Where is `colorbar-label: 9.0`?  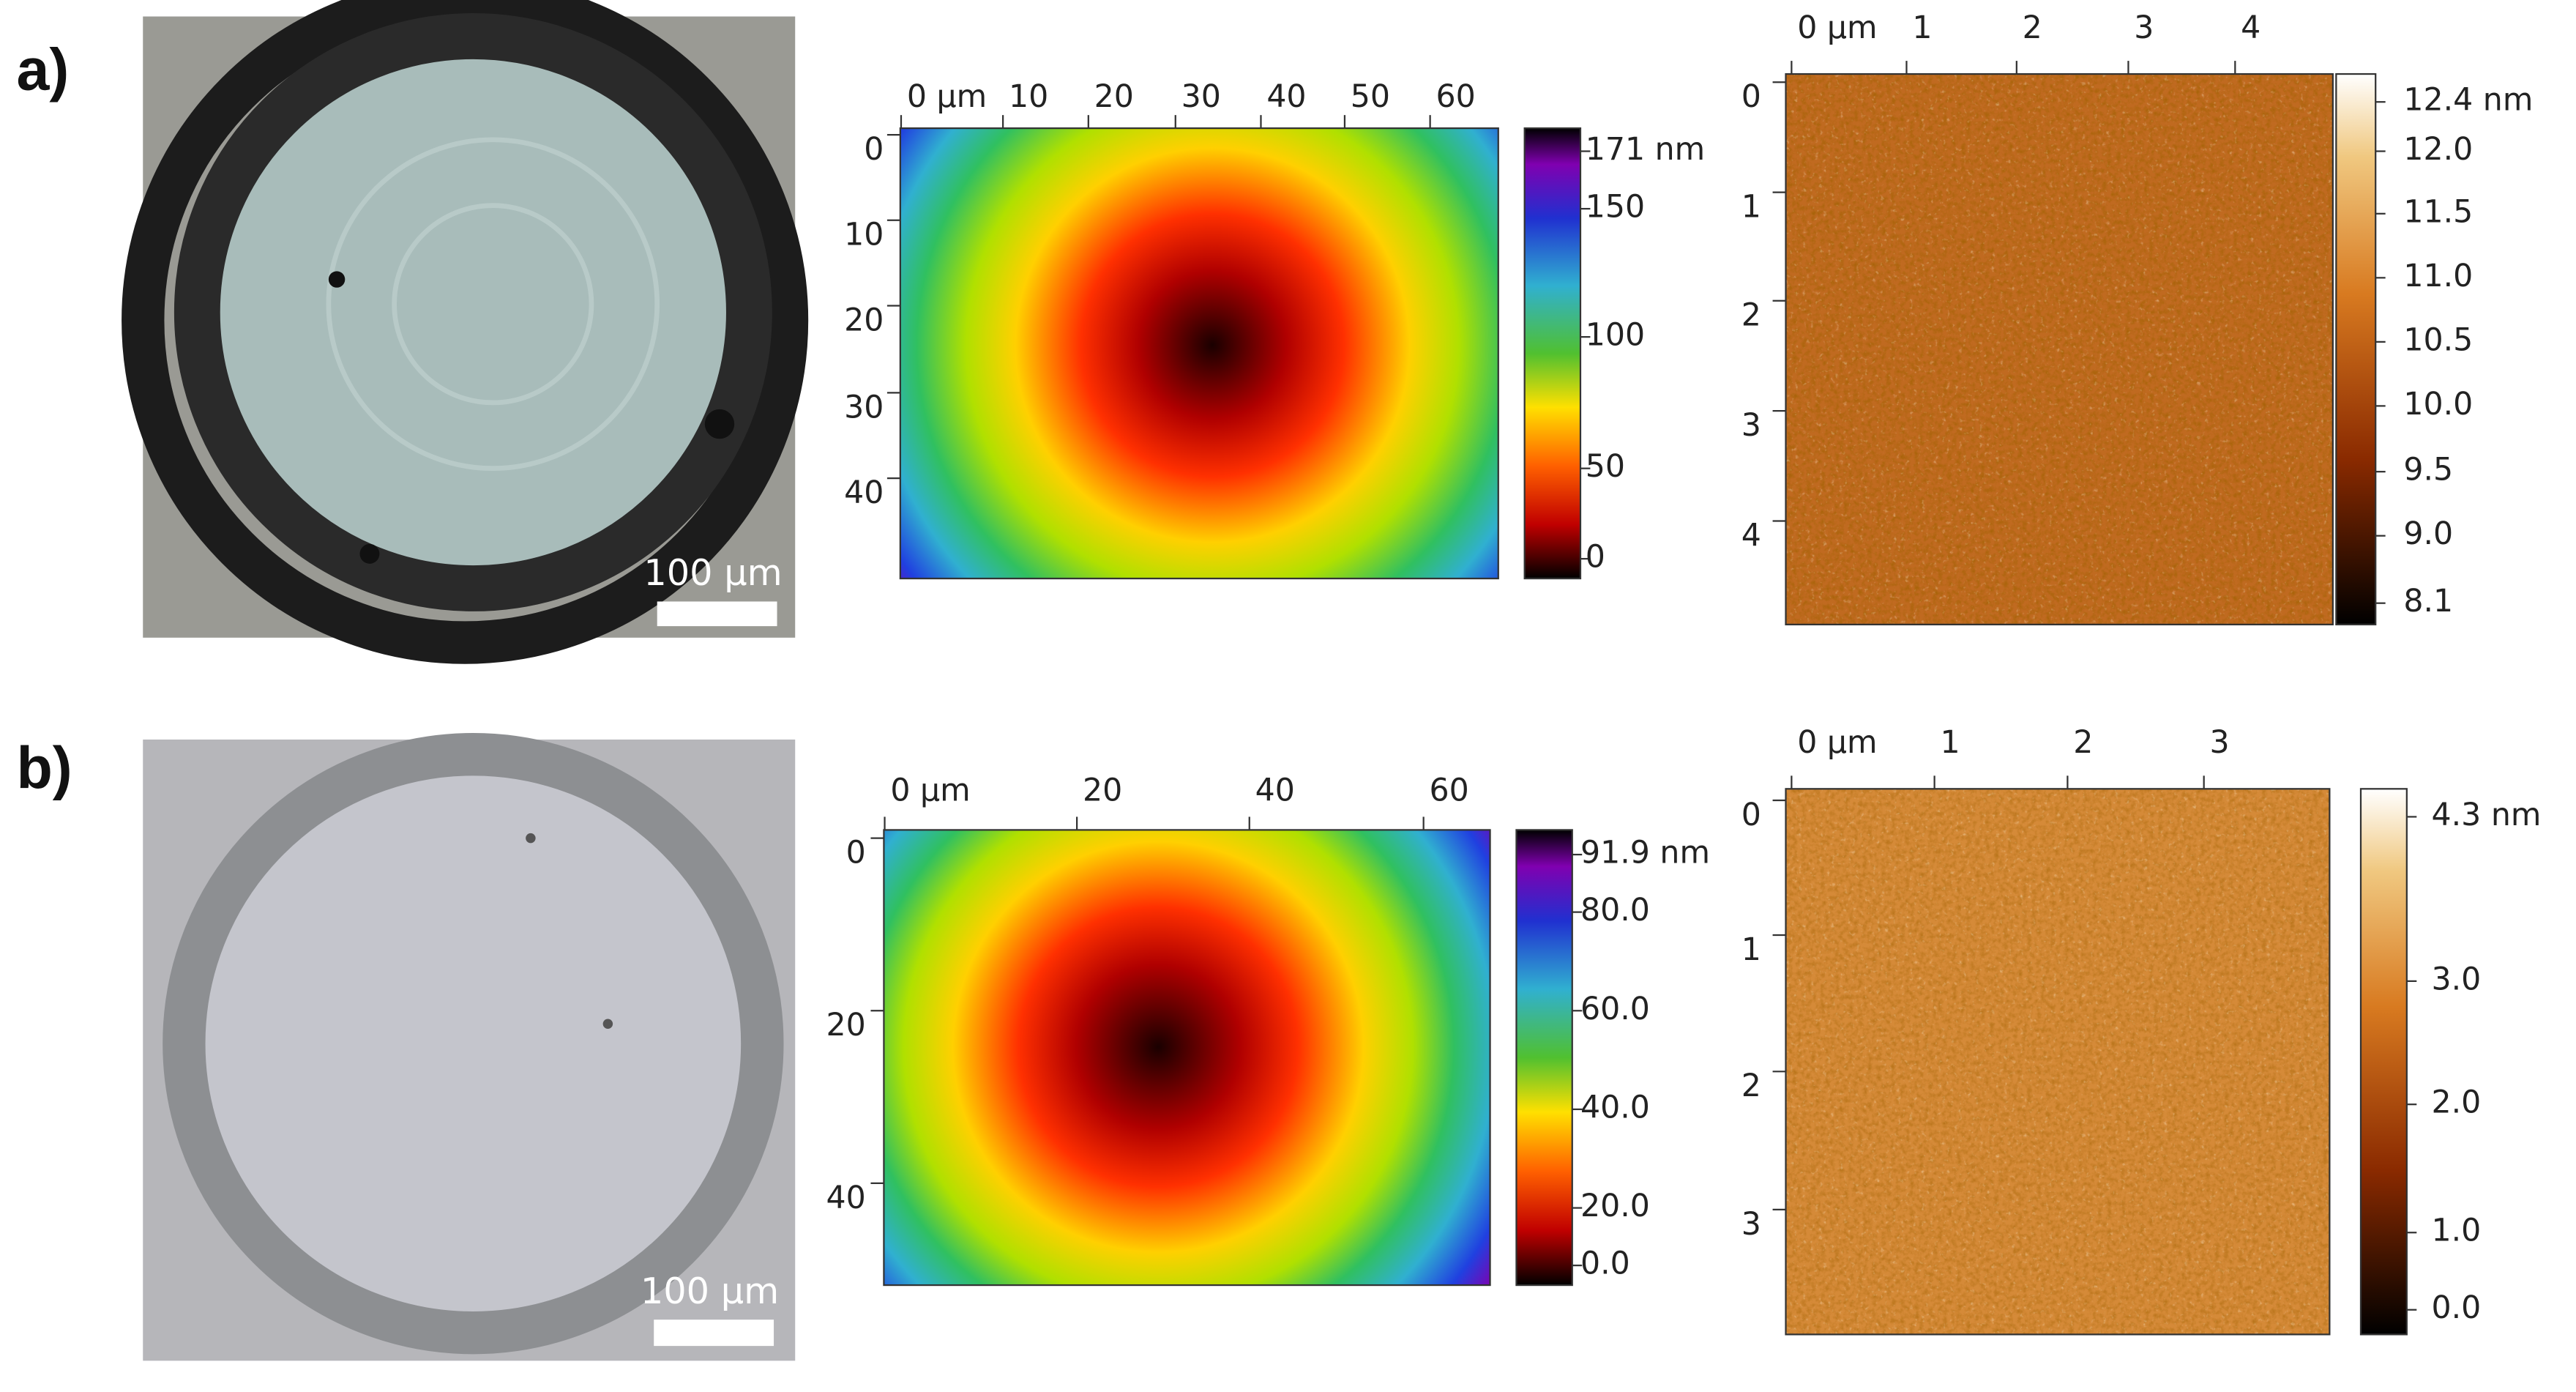 colorbar-label: 9.0 is located at coordinates (2428, 534).